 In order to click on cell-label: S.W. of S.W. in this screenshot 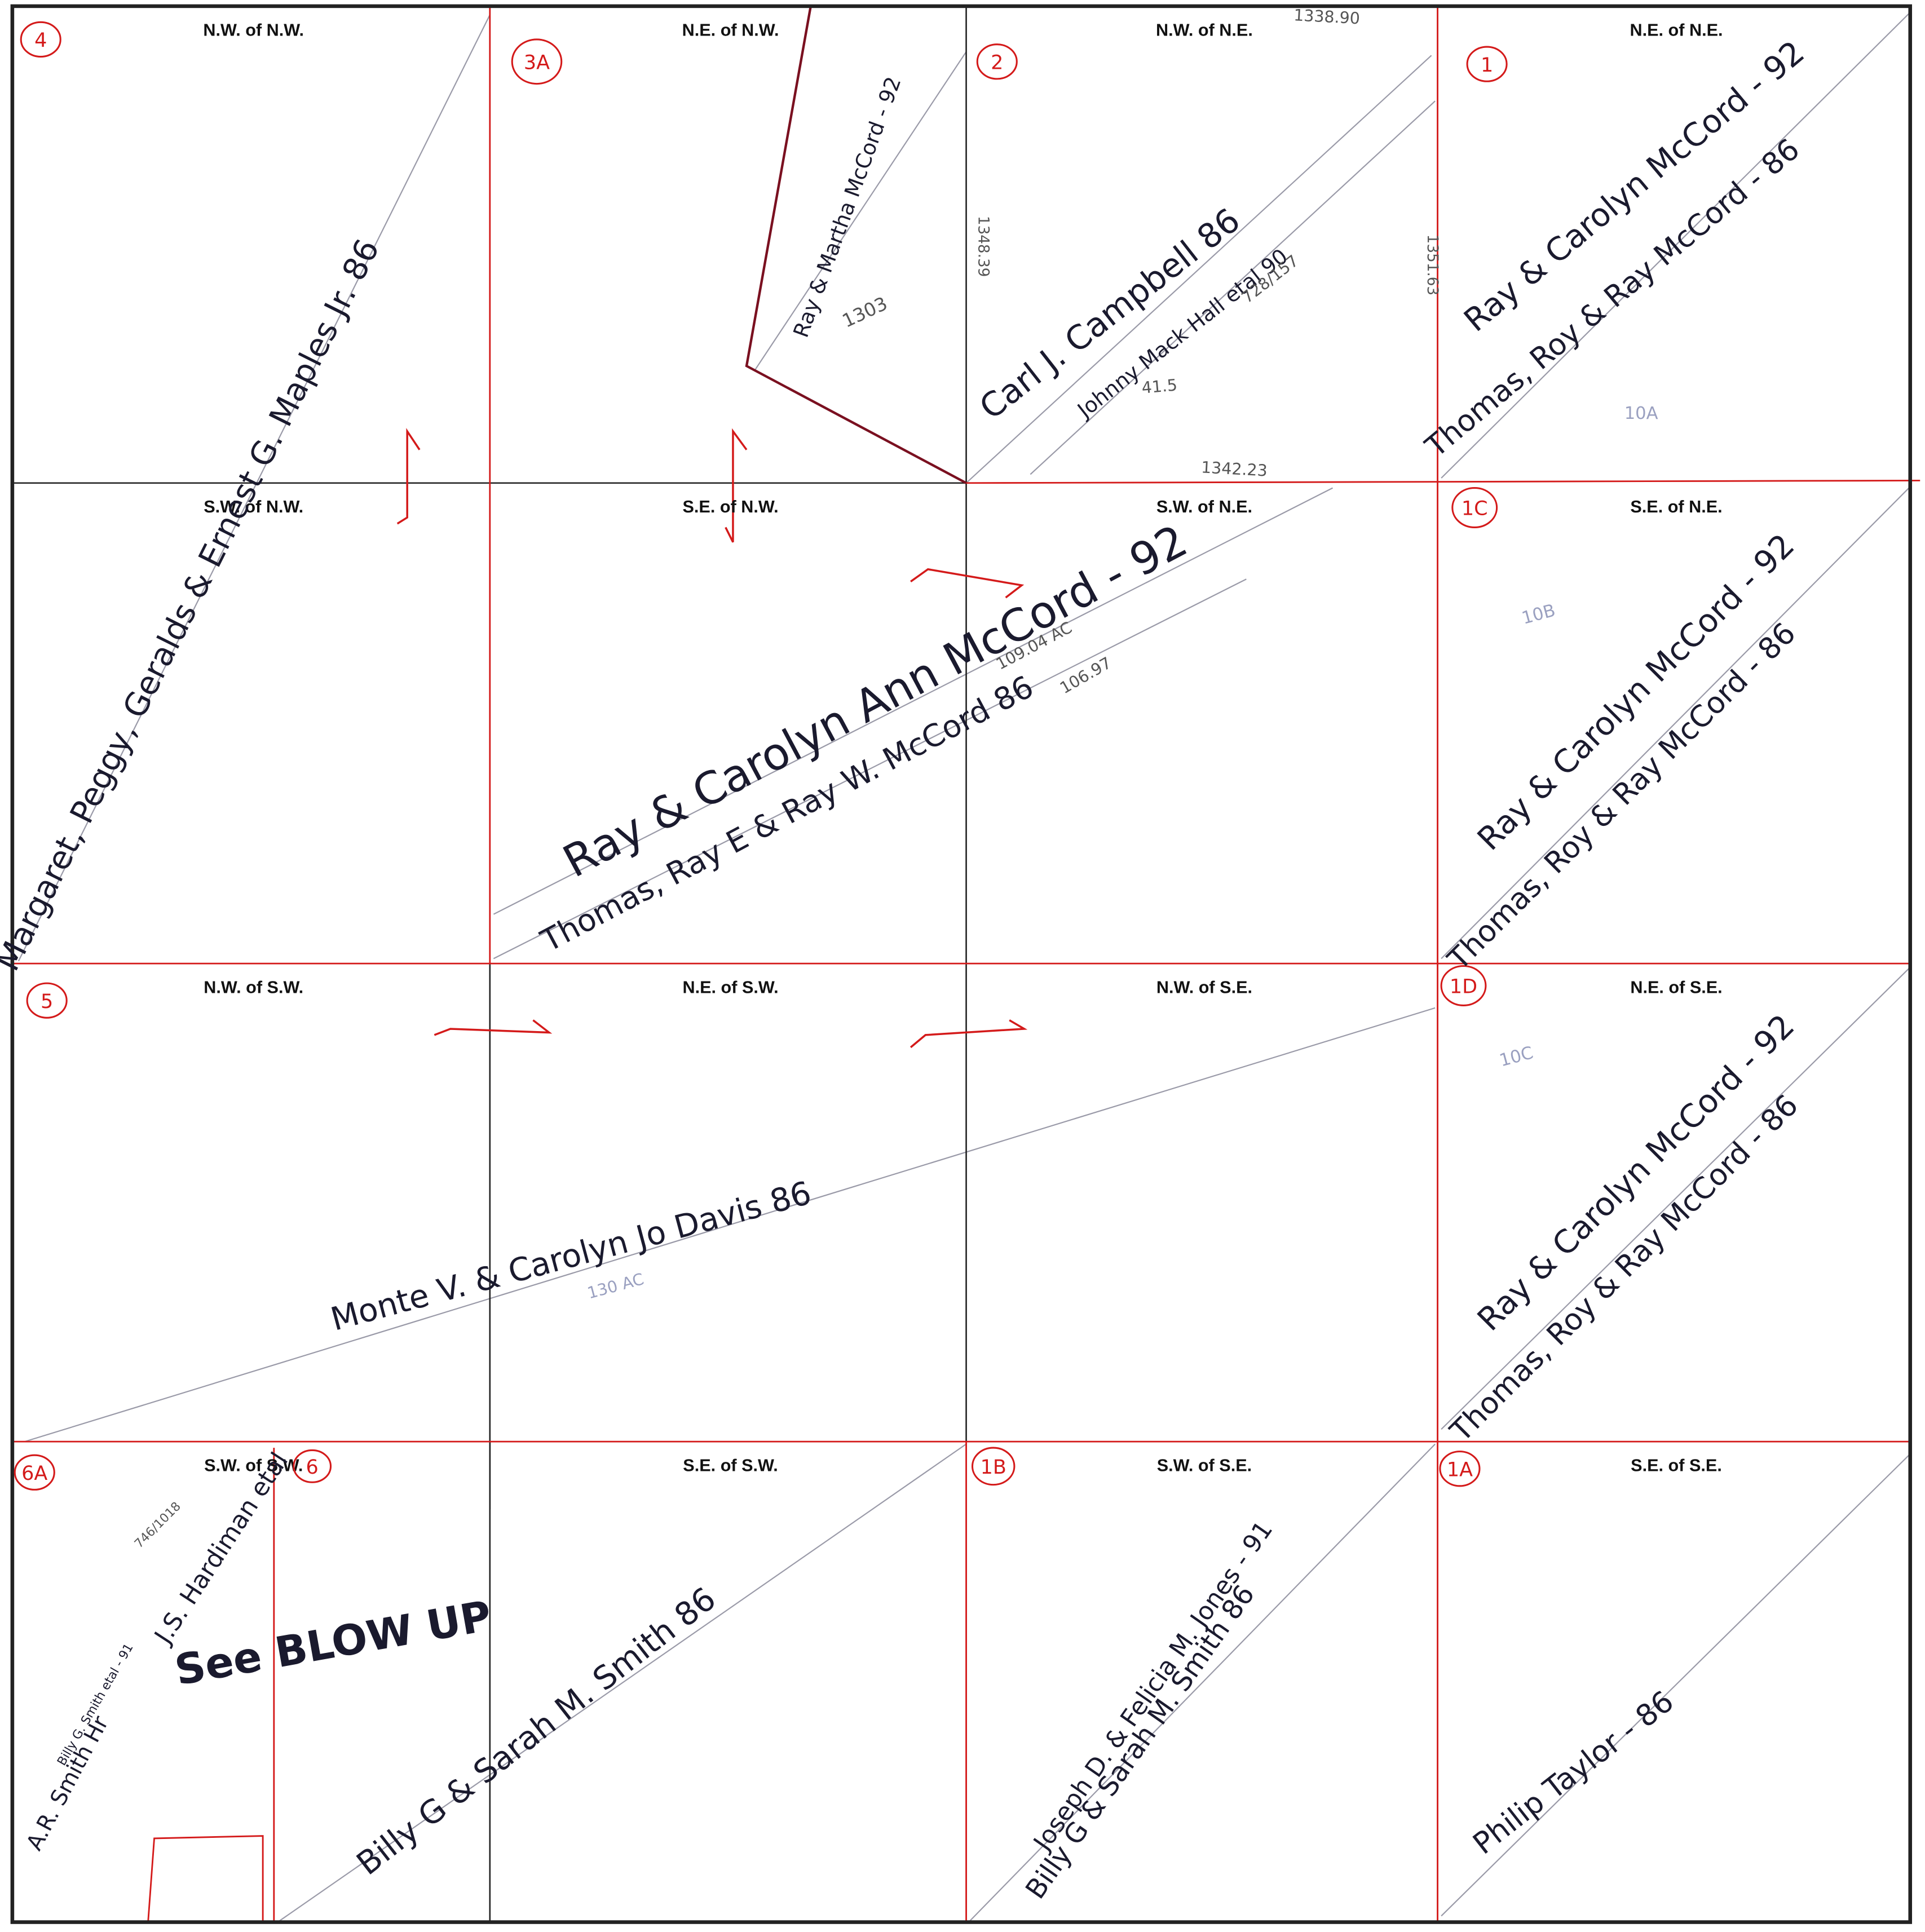, I will do `click(253, 1465)`.